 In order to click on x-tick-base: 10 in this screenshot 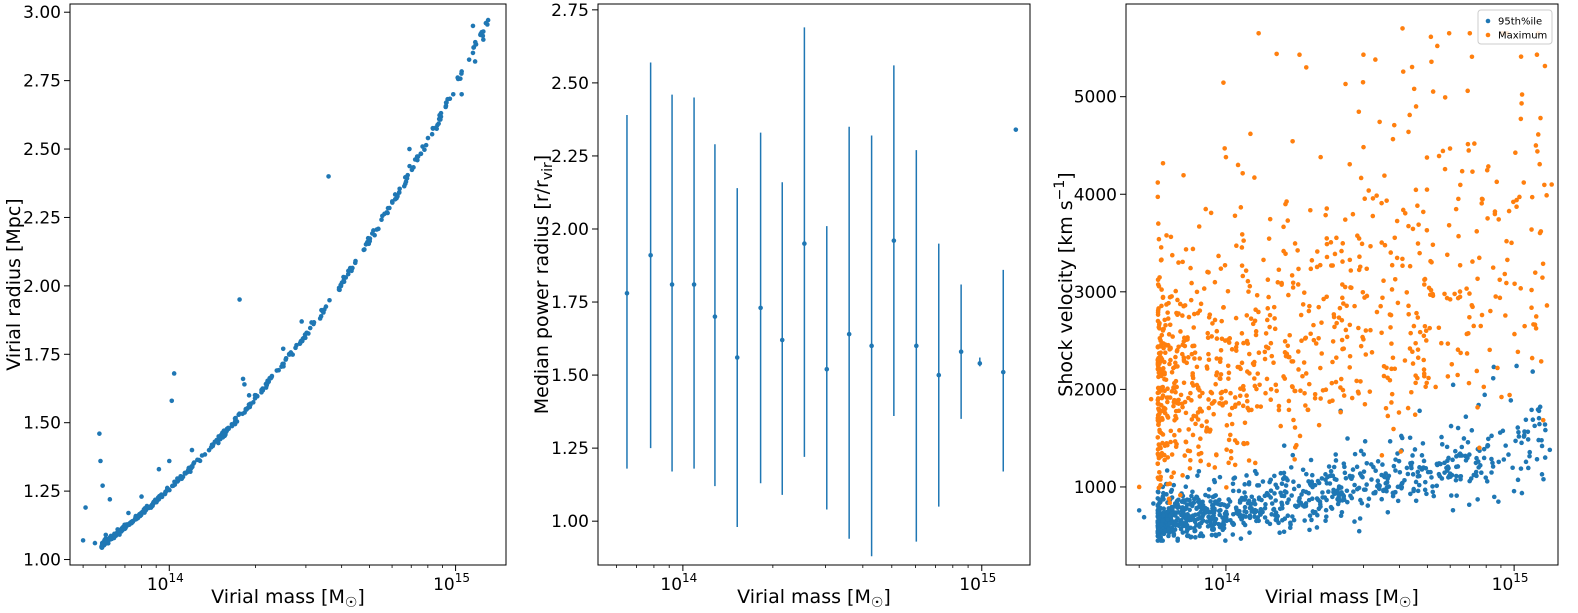, I will do `click(1214, 585)`.